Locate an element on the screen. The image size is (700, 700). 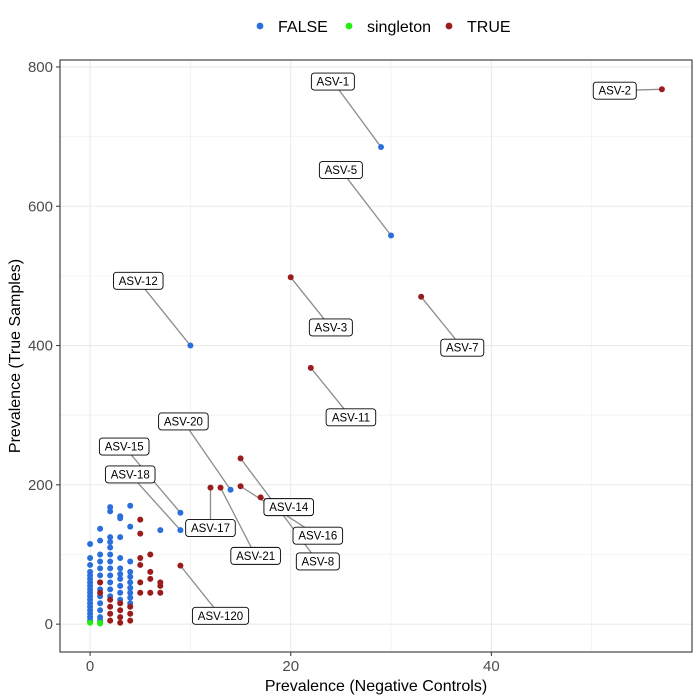
legend-label-true: TRUE is located at coordinates (489, 27).